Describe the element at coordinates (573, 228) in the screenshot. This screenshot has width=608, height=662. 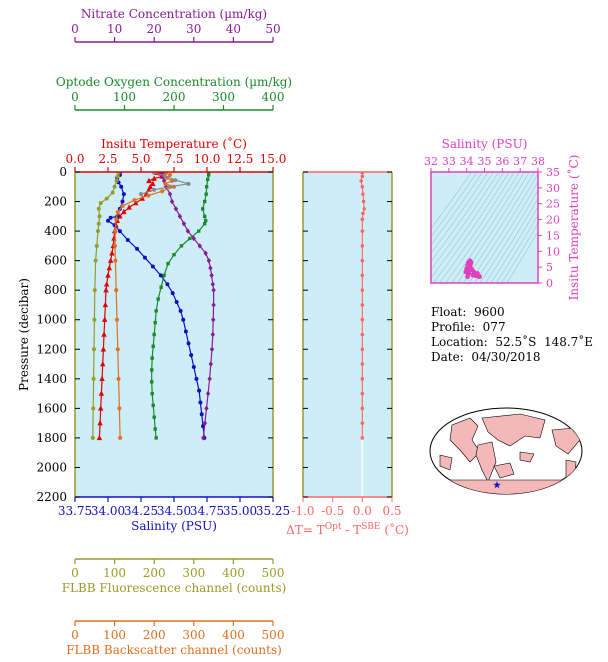
I see `ts-y-title: Insitu Temperature (˚C)` at that location.